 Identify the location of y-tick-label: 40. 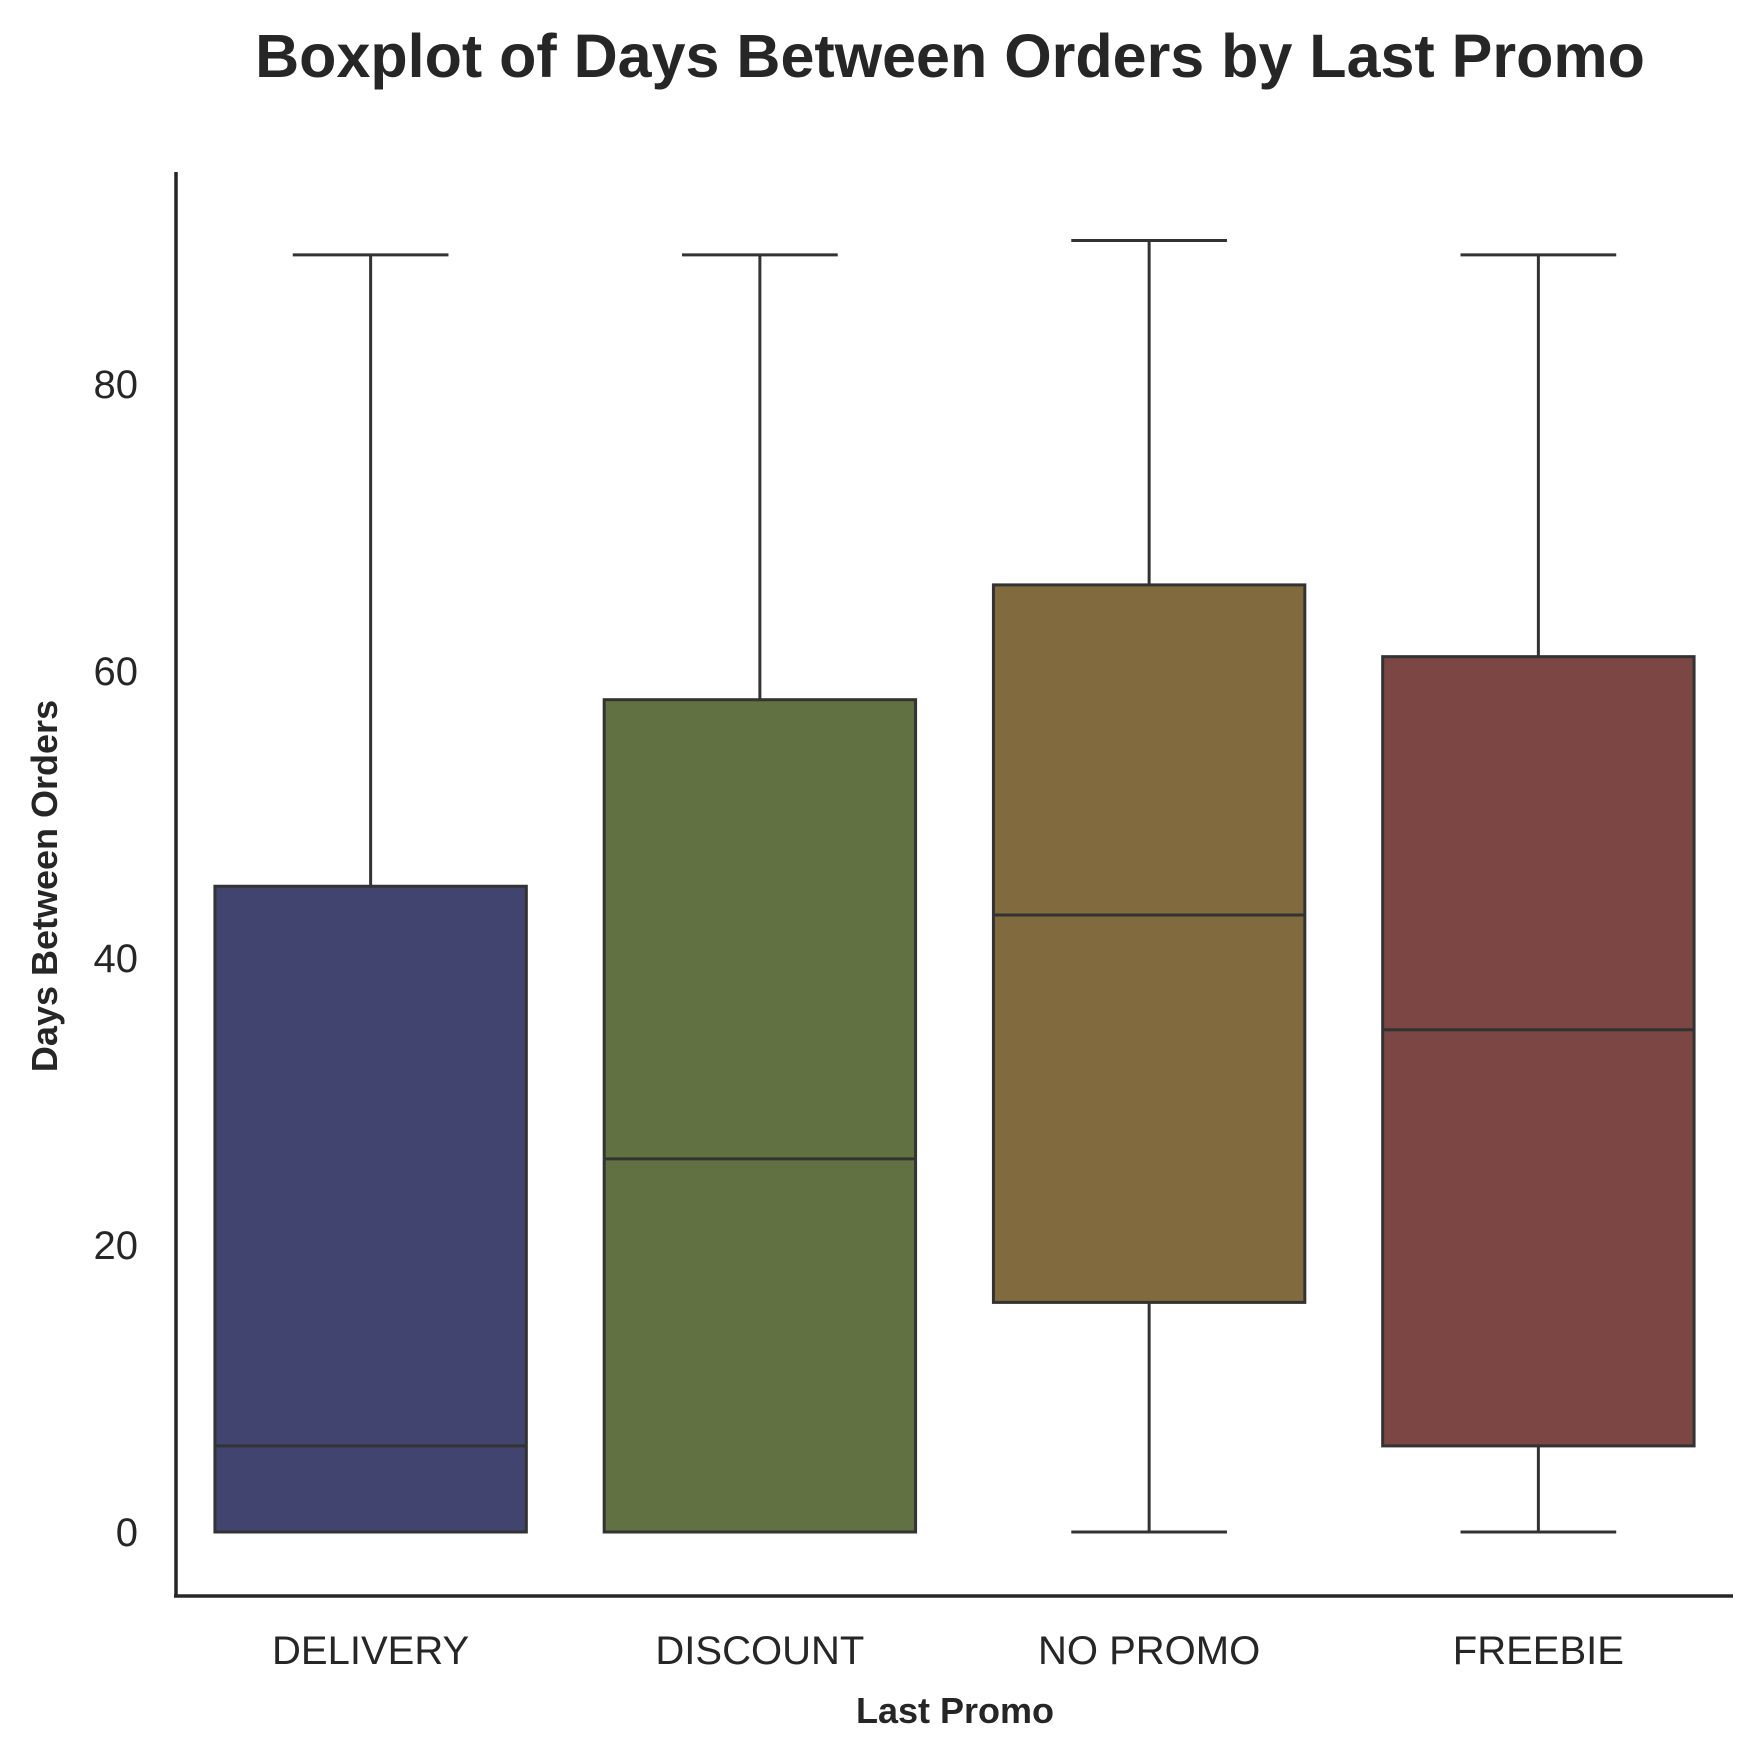
(116, 959).